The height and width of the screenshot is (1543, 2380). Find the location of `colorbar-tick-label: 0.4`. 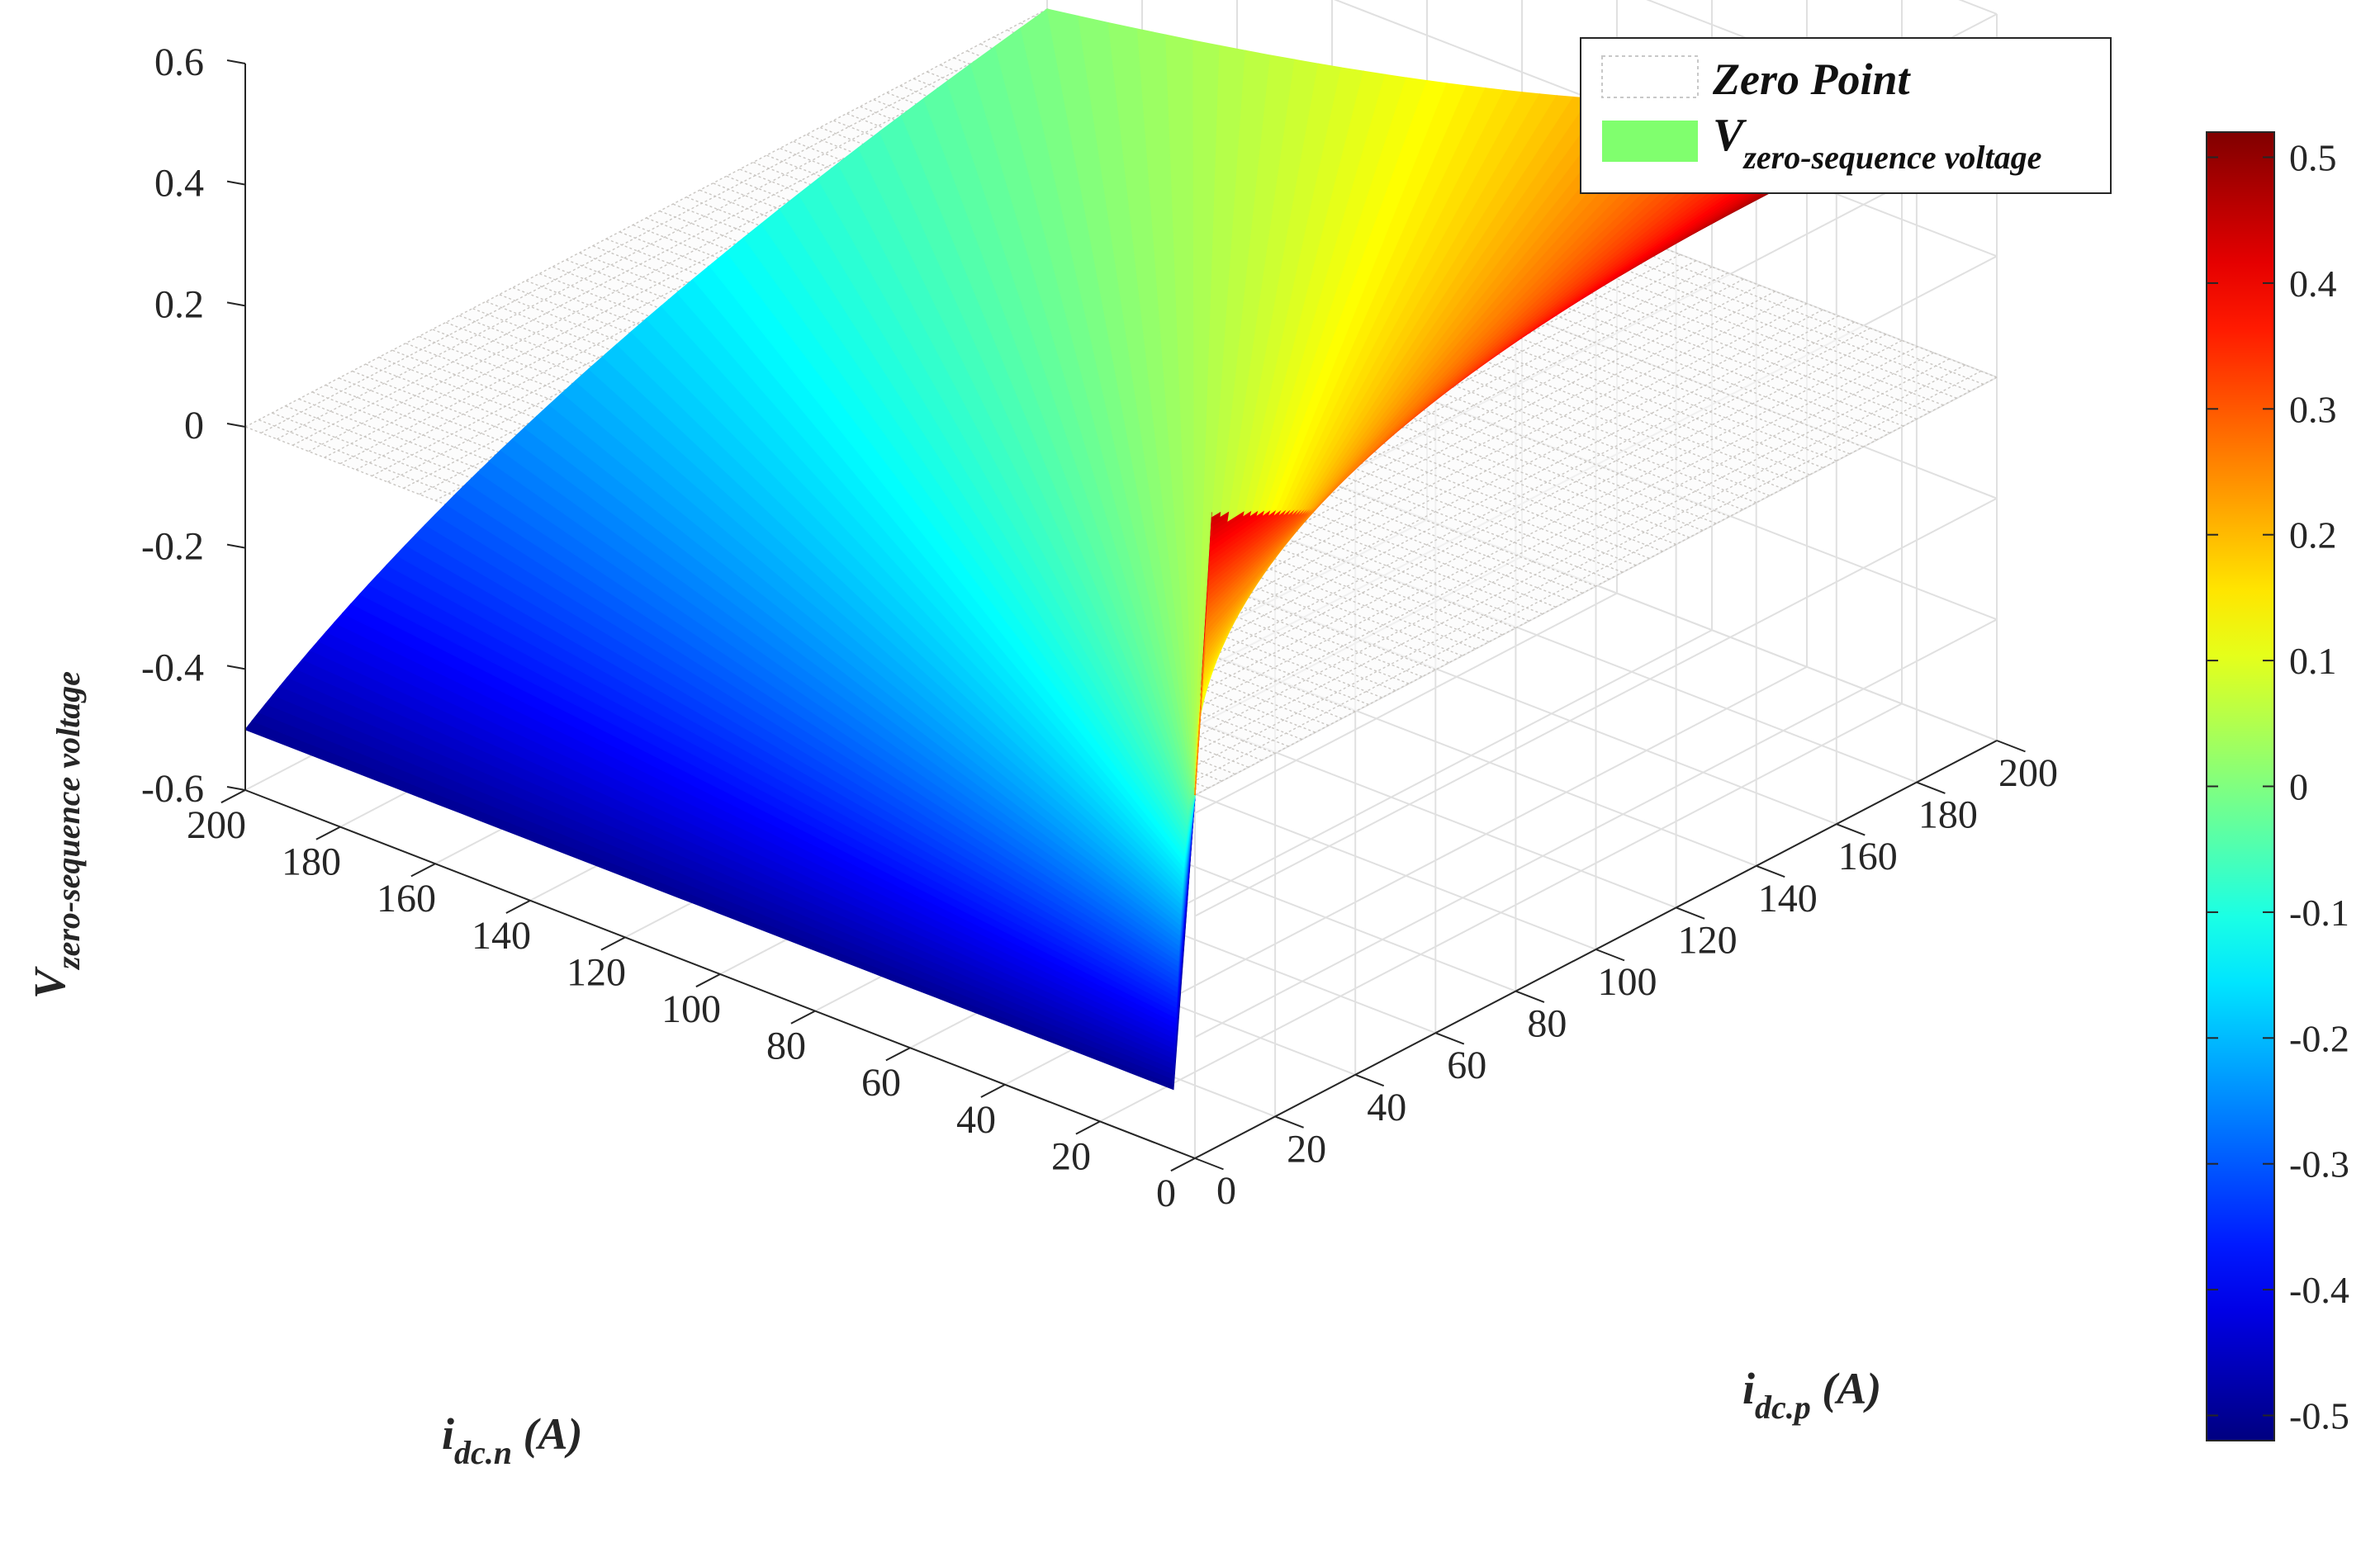

colorbar-tick-label: 0.4 is located at coordinates (2313, 284).